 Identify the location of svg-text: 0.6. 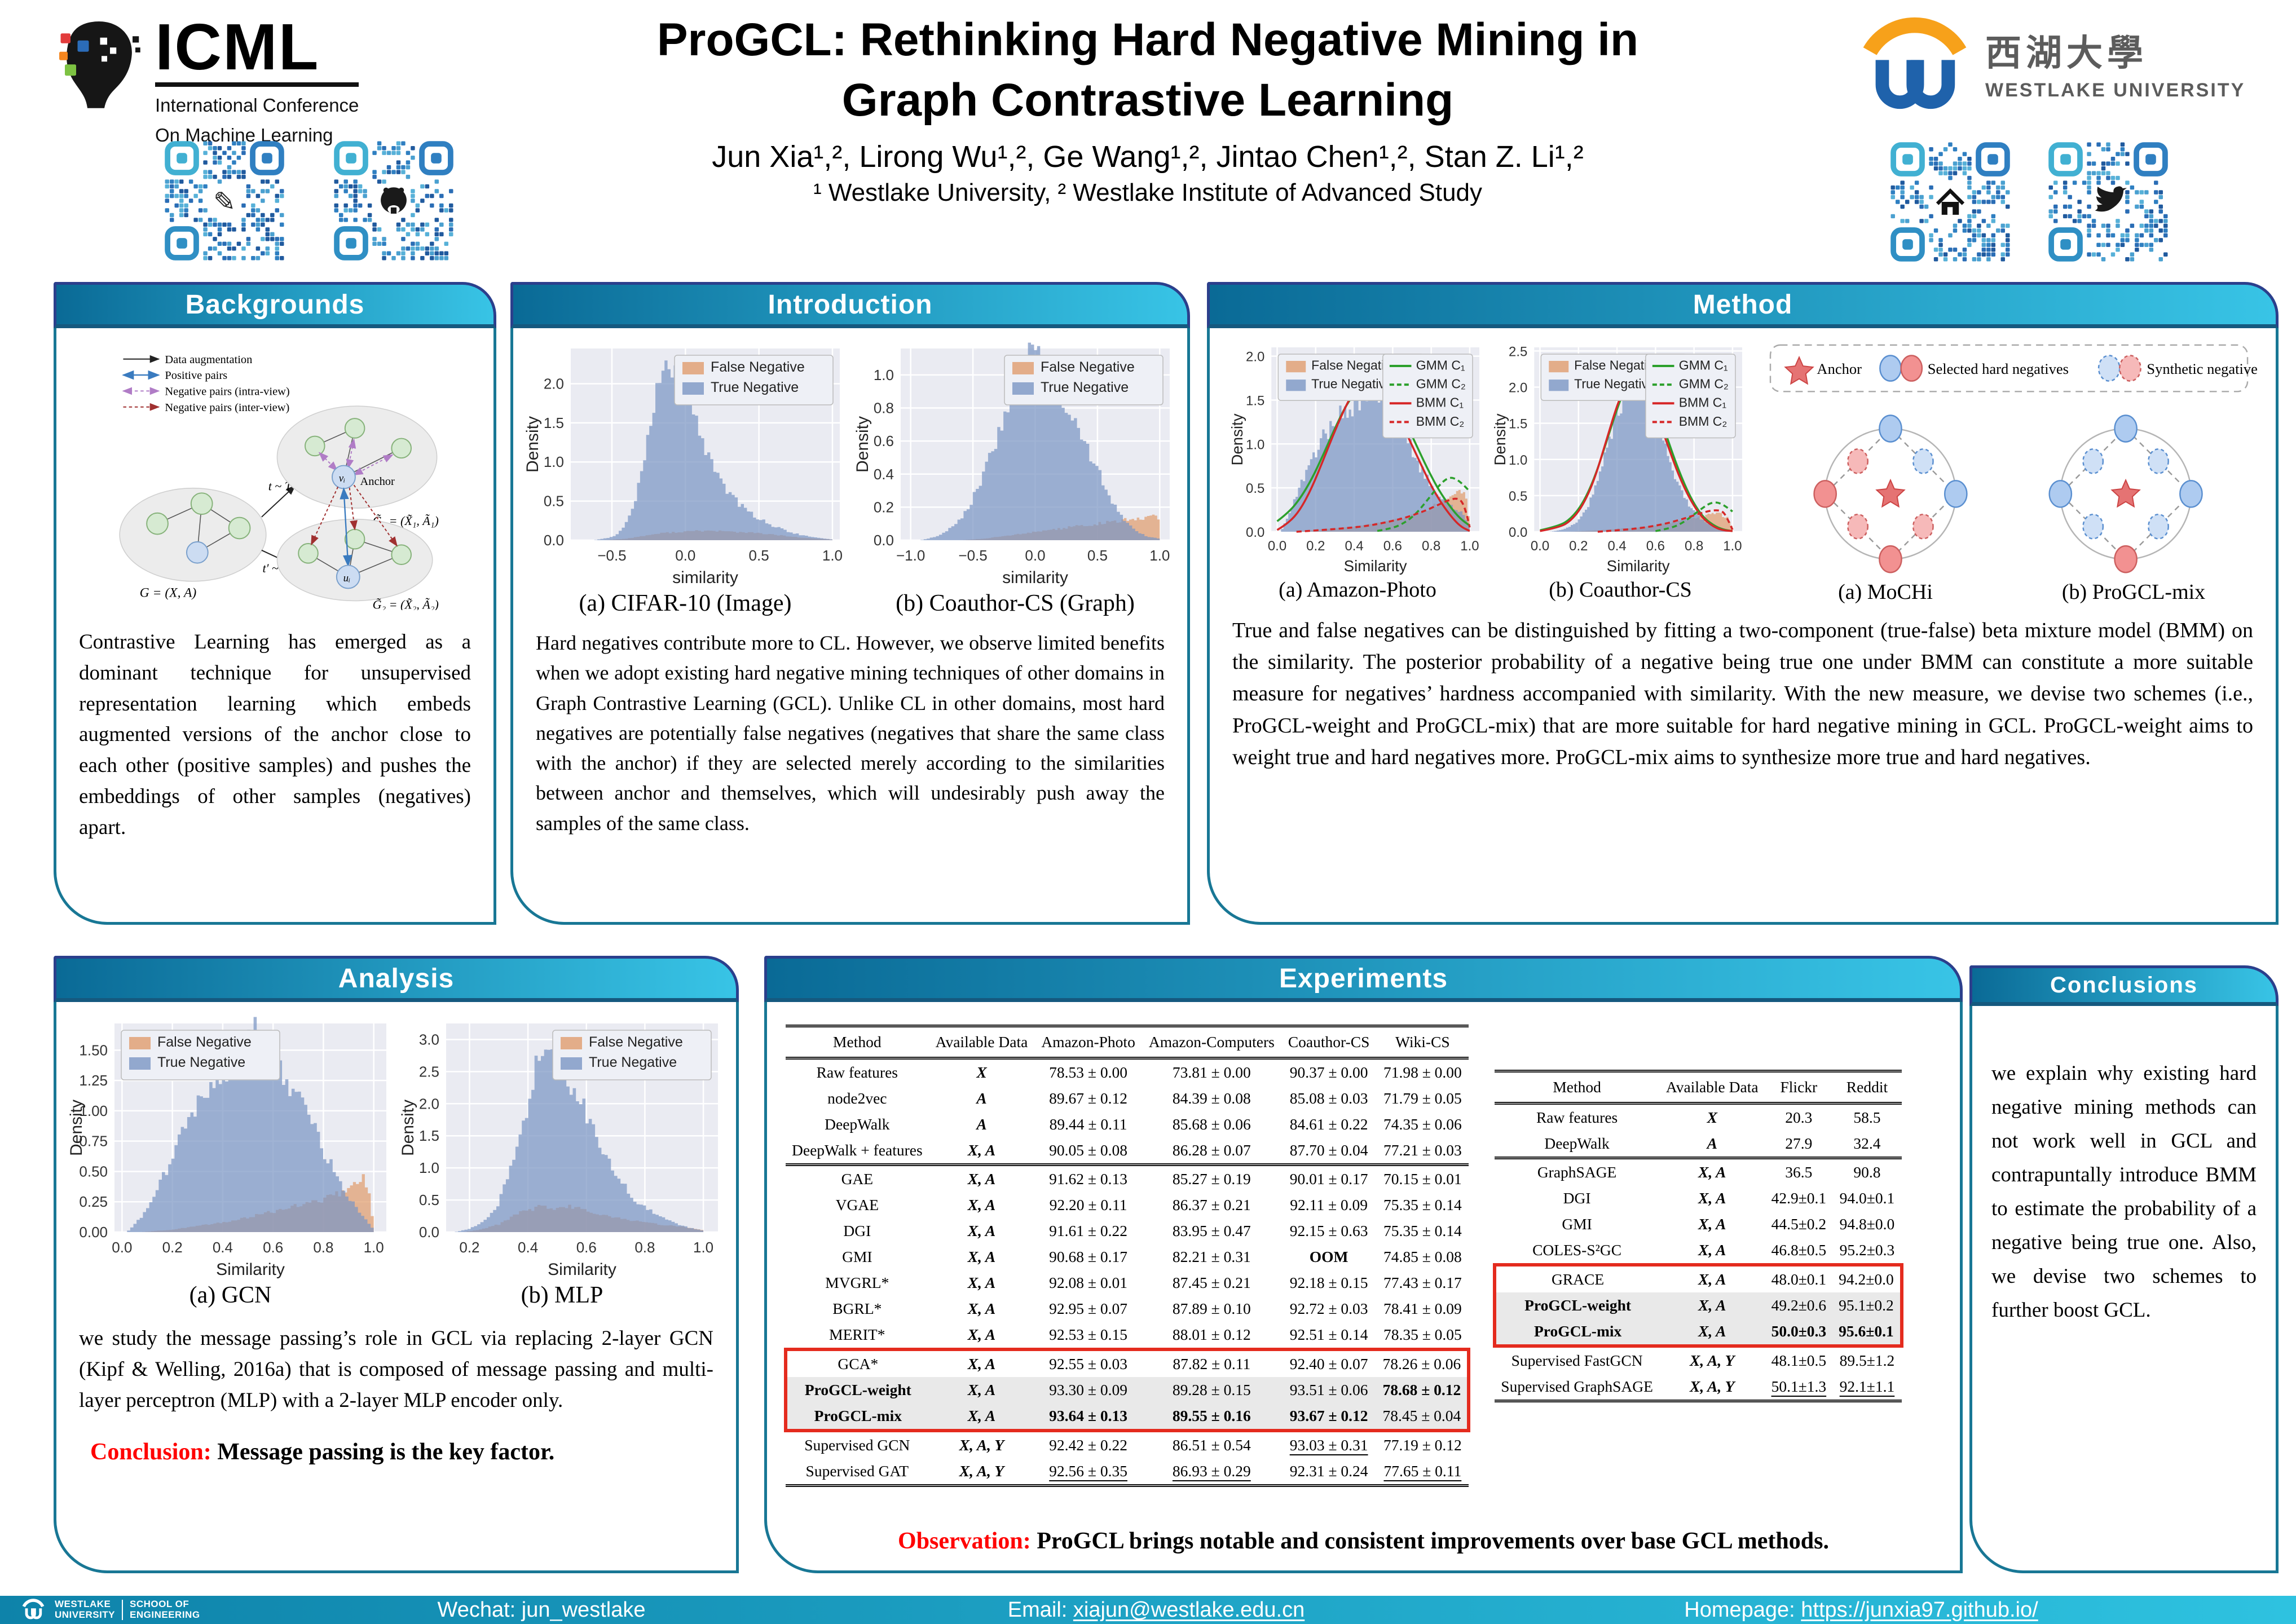
(273, 1247).